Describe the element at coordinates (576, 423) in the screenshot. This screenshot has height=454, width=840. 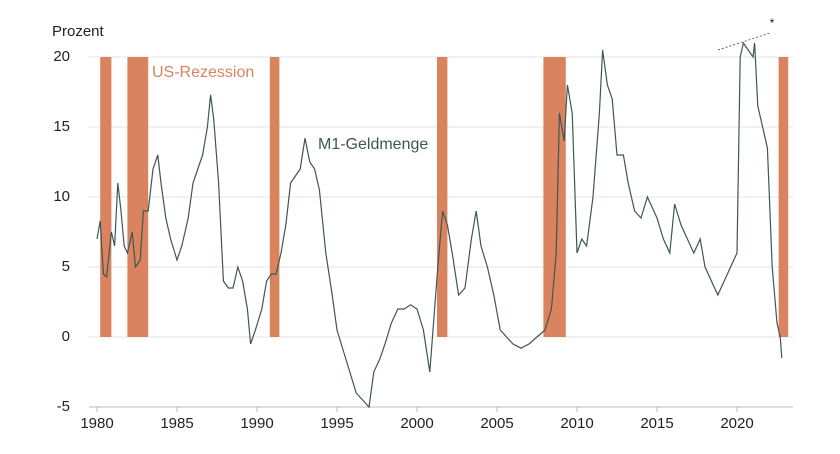
I see `x-tick-label: 2010` at that location.